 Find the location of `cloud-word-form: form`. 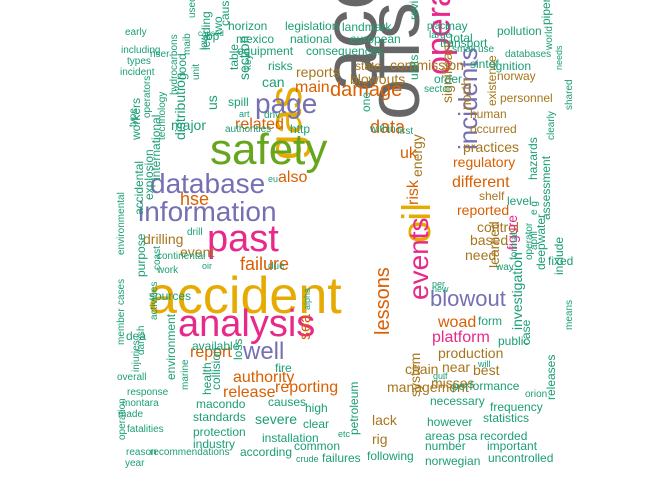

cloud-word-form: form is located at coordinates (490, 321).